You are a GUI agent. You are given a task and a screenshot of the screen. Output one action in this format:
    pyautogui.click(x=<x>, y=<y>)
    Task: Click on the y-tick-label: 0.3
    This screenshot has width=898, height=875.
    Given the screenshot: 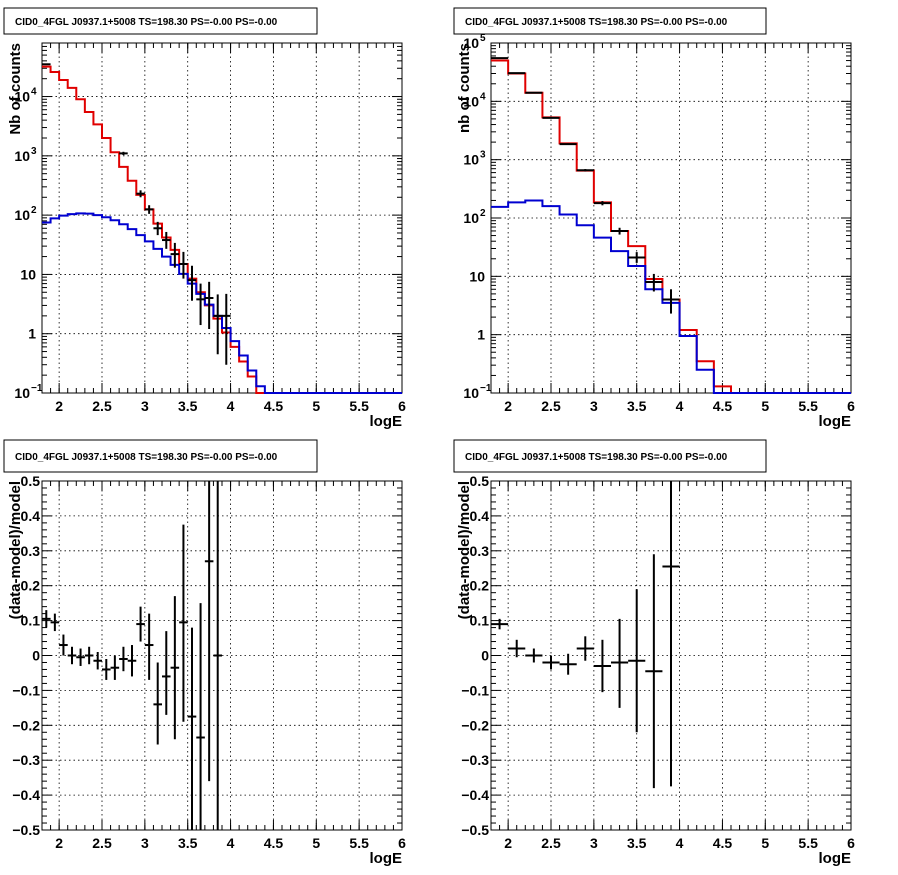 What is the action you would take?
    pyautogui.click(x=480, y=551)
    